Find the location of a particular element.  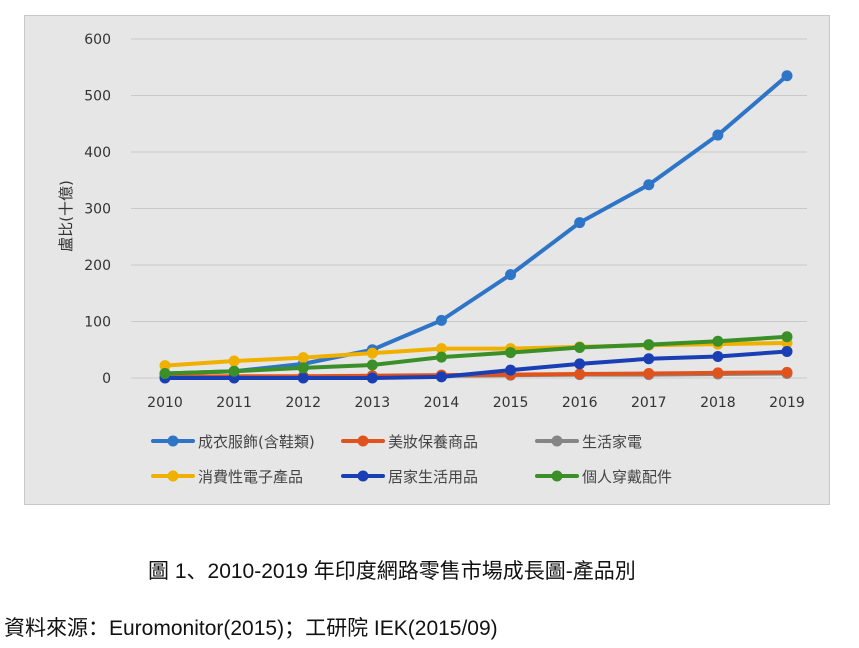

y-tick-label: 0 is located at coordinates (106, 379).